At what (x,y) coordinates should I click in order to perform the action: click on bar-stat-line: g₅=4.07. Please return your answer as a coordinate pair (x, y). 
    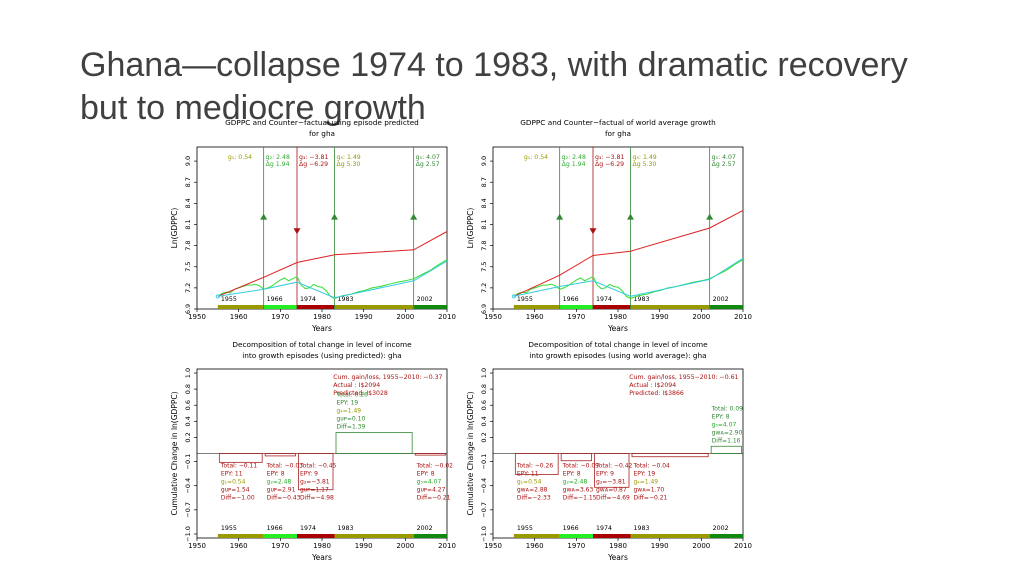
    Looking at the image, I should click on (724, 424).